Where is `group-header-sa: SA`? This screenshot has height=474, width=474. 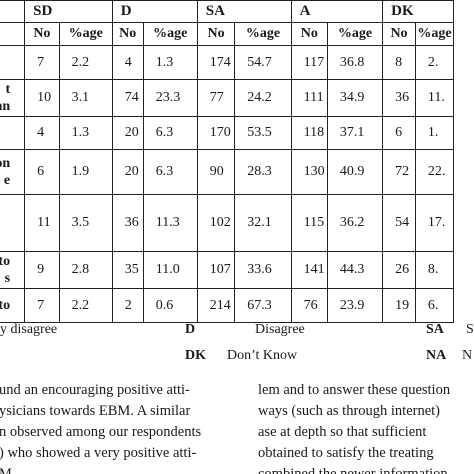
group-header-sa: SA is located at coordinates (244, 11).